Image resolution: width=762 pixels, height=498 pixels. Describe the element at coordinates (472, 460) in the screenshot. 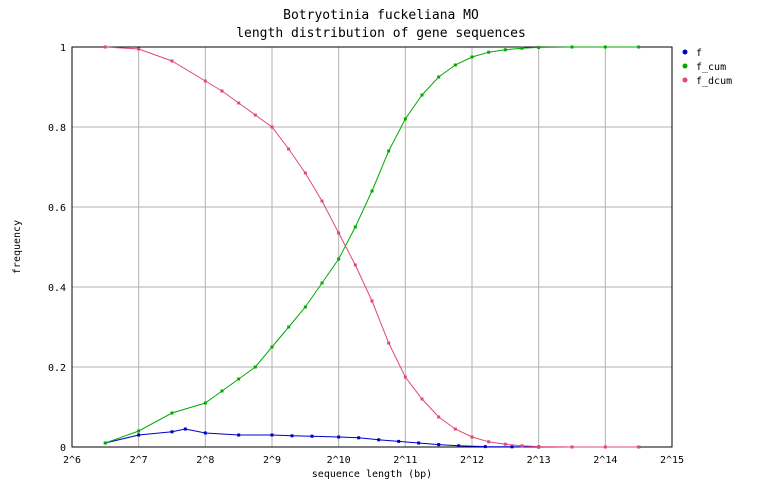

I see `x-tick-label: 2^12` at that location.